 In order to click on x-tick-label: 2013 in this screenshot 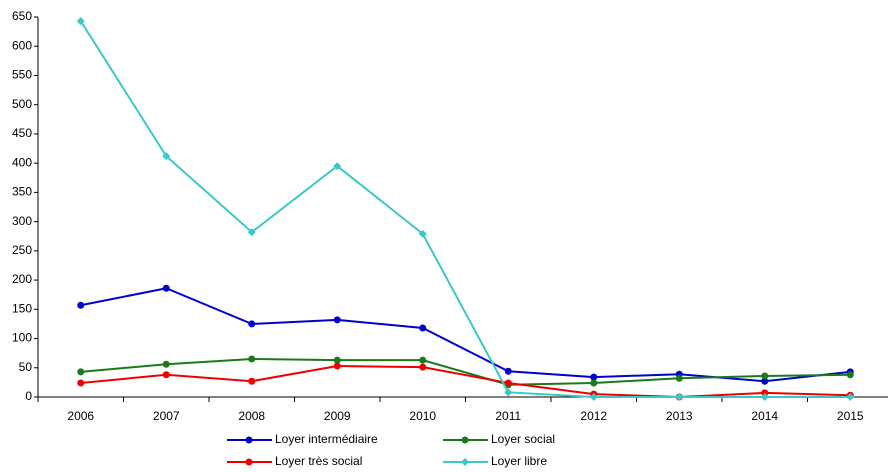, I will do `click(679, 416)`.